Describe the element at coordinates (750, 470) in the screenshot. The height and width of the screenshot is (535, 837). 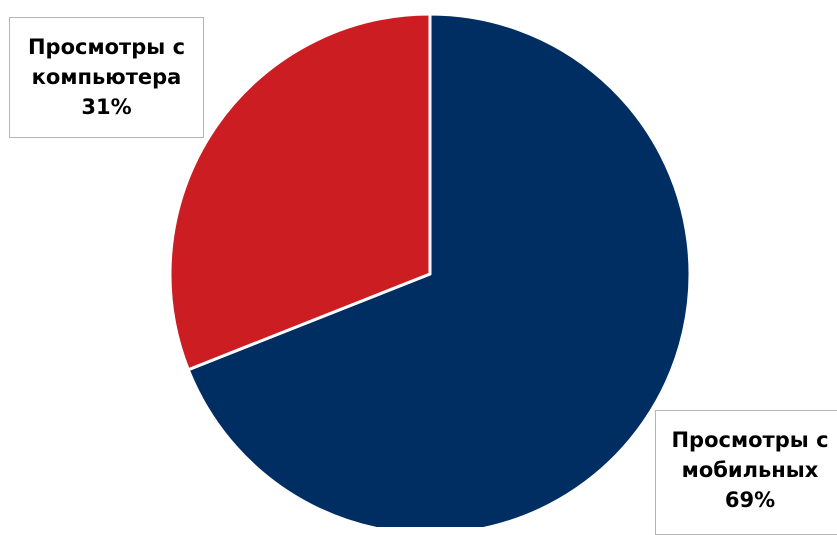
I see `data-label-mobile-line2: мобильных` at that location.